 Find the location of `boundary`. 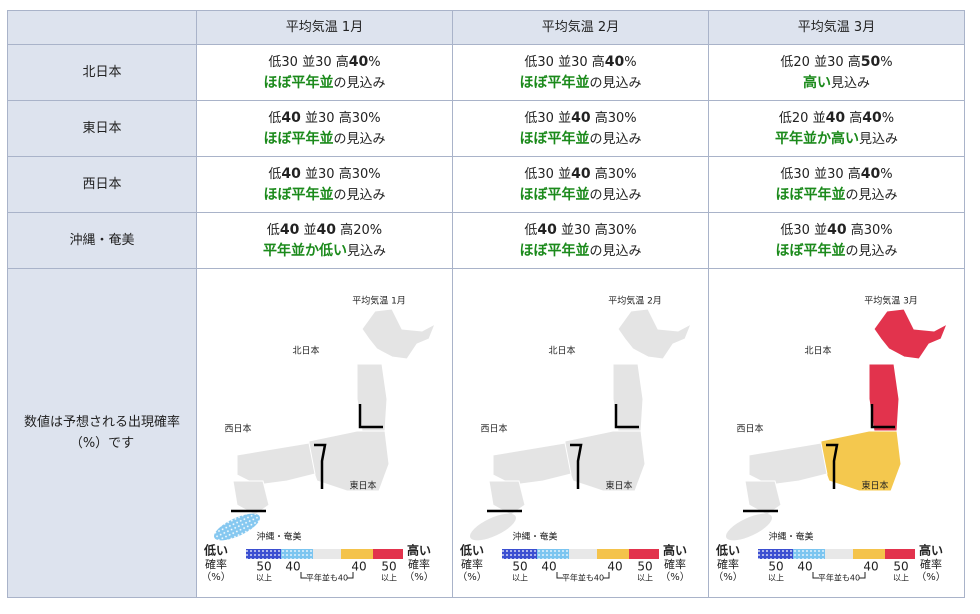

boundary is located at coordinates (370, 416).